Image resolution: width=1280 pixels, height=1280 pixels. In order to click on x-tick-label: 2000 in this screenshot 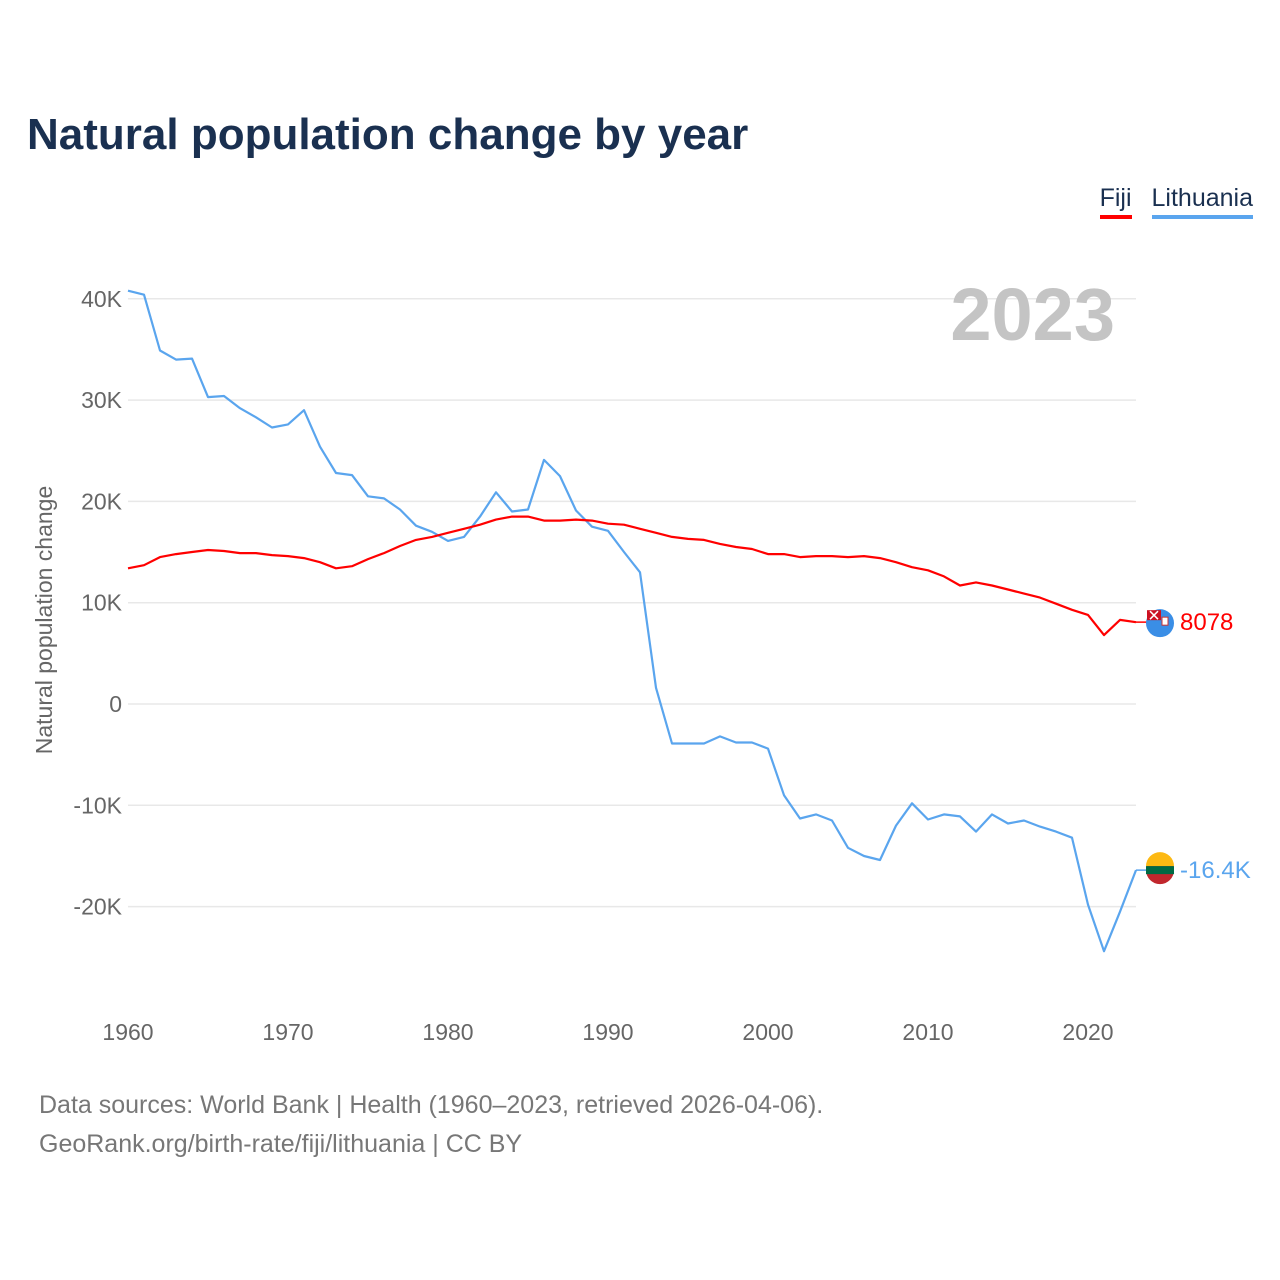, I will do `click(767, 1032)`.